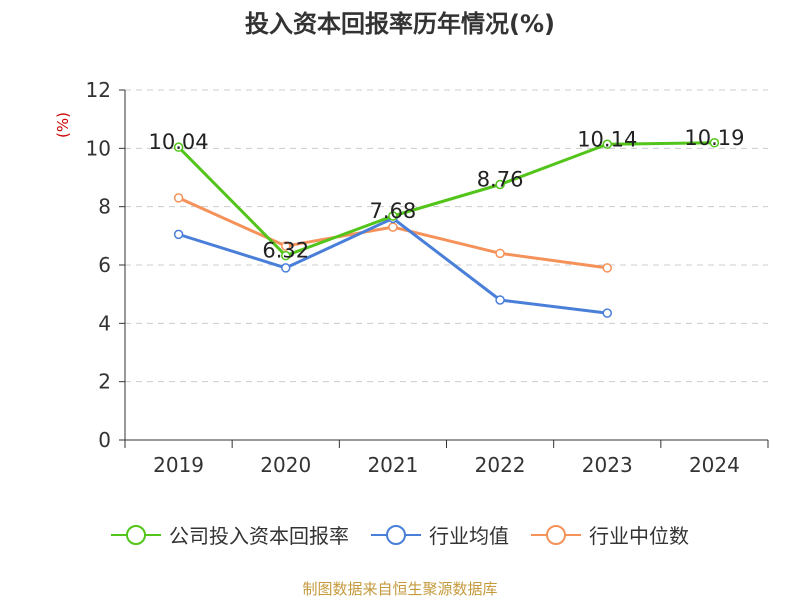  I want to click on y-tick-label: 2, so click(104, 382).